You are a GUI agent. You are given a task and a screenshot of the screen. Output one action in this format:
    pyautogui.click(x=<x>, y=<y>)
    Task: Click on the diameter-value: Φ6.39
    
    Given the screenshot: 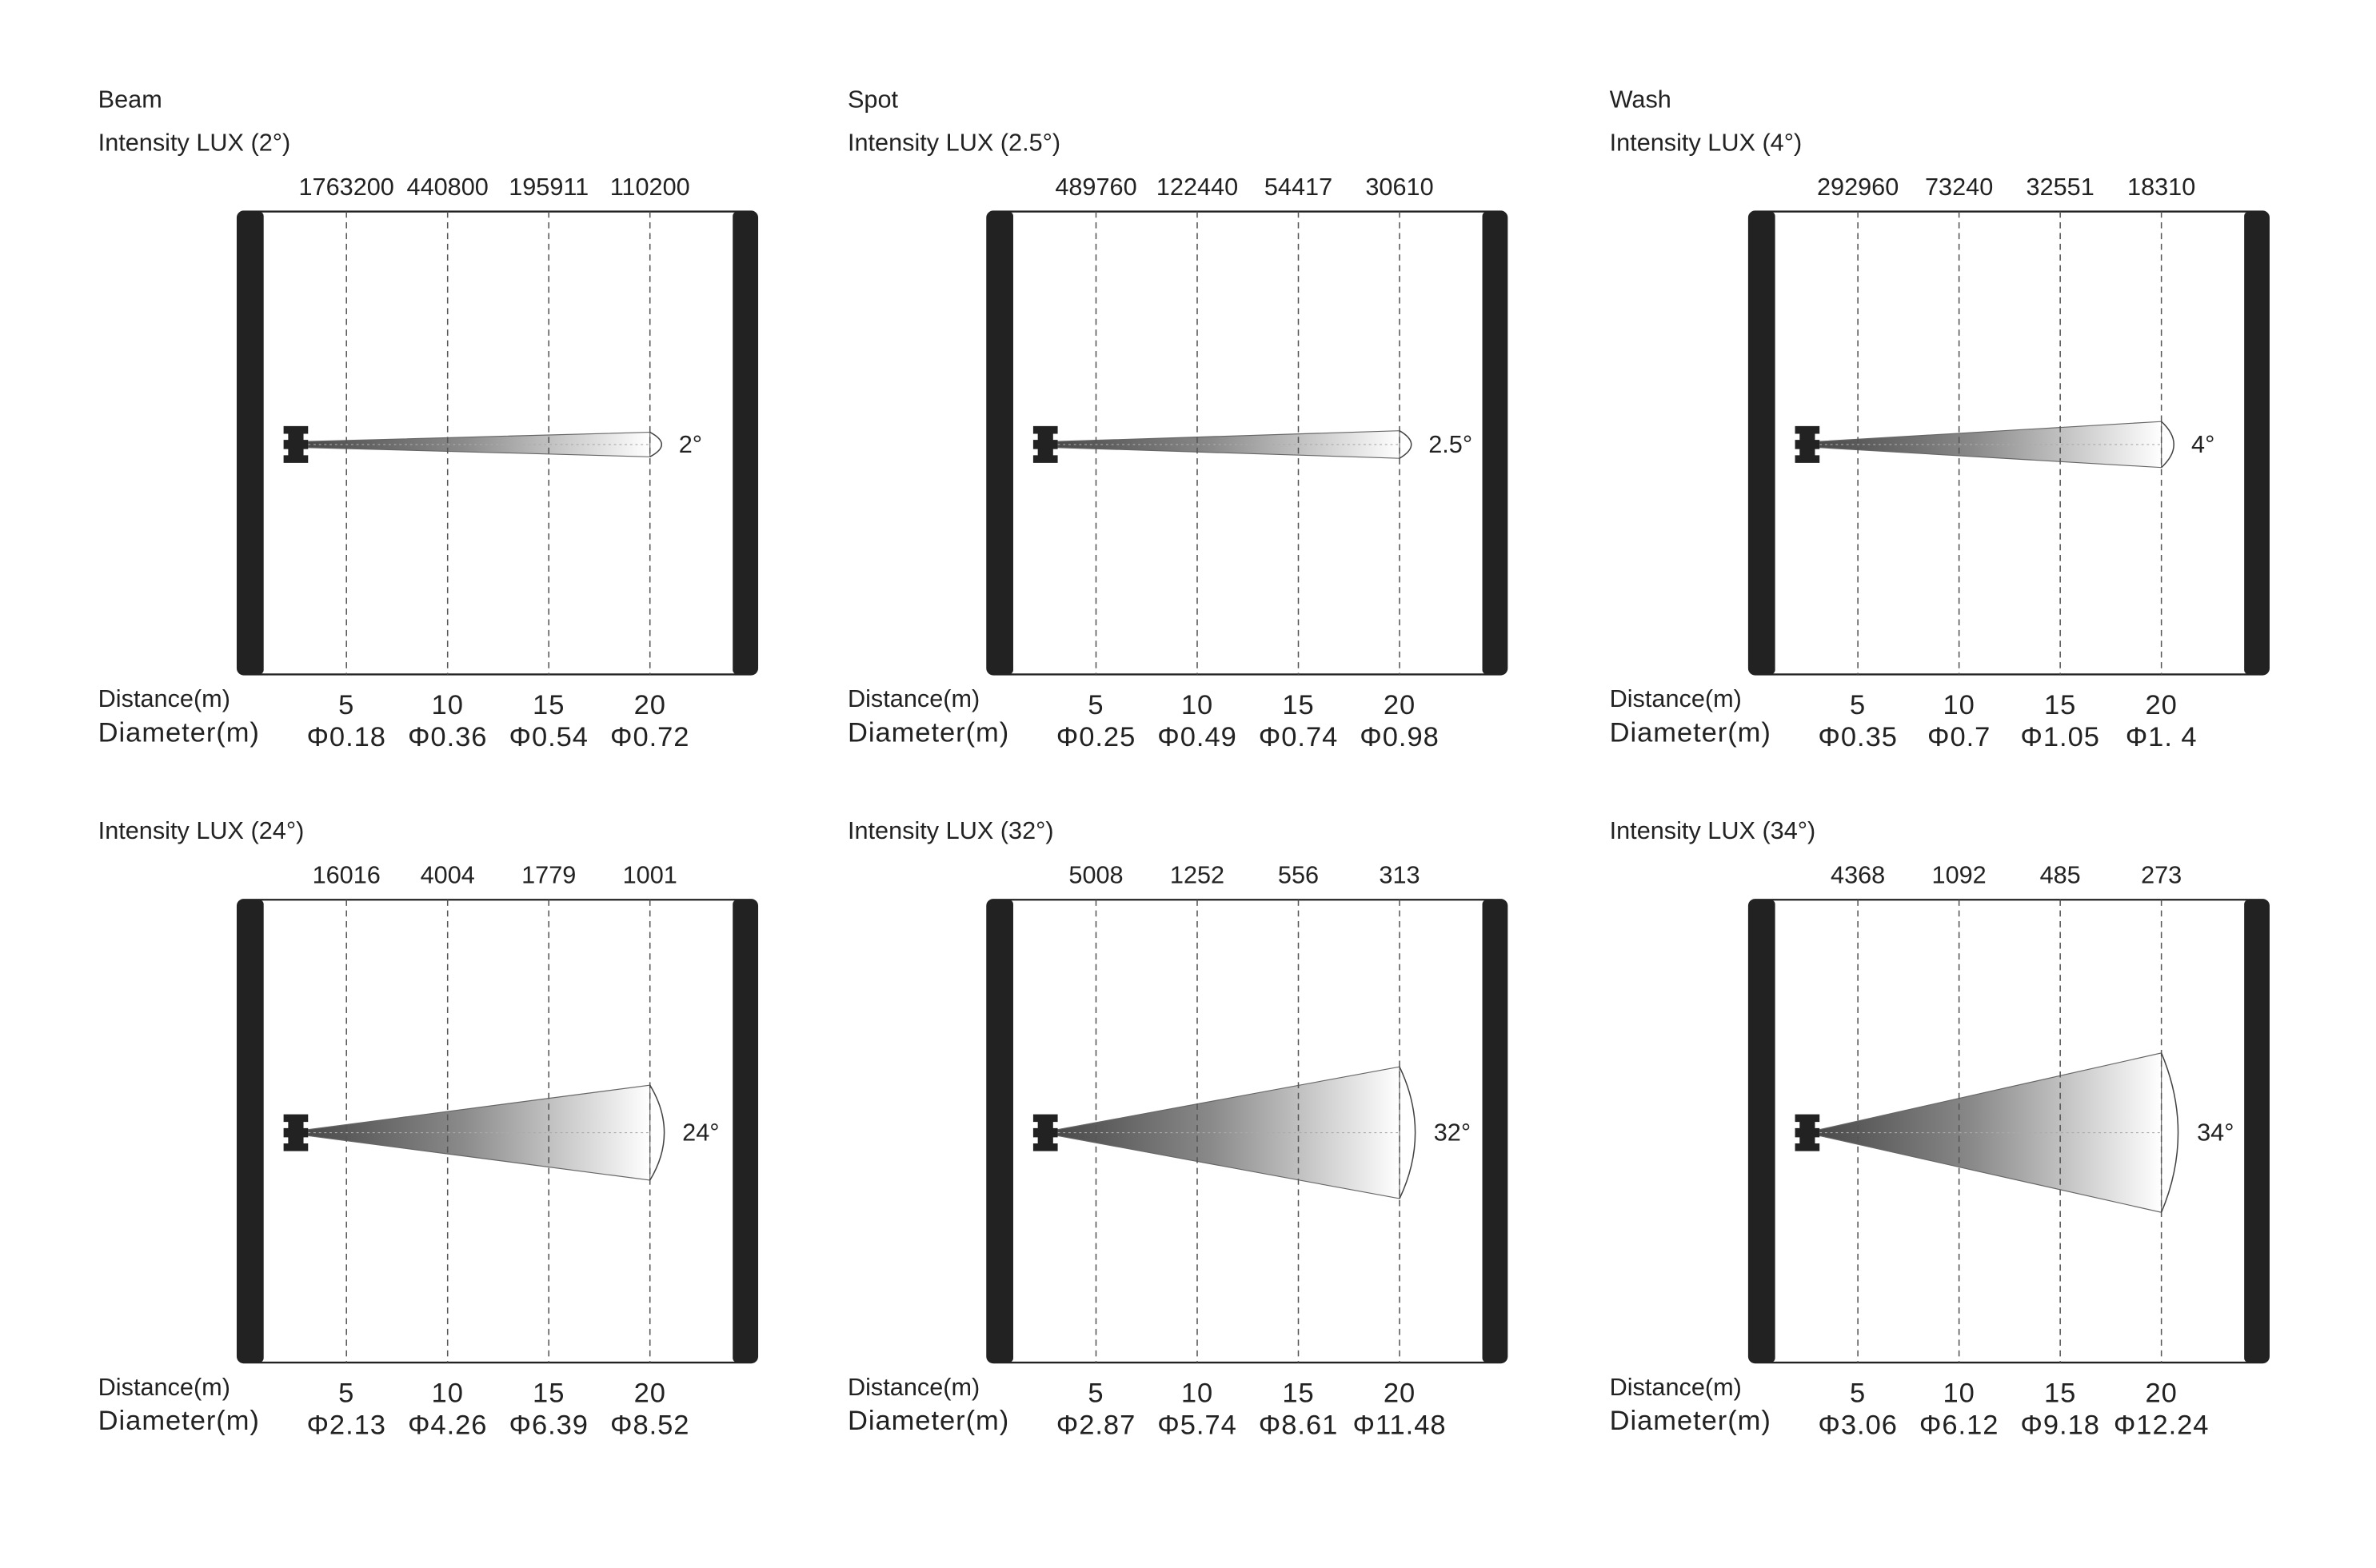 What is the action you would take?
    pyautogui.click(x=549, y=1425)
    